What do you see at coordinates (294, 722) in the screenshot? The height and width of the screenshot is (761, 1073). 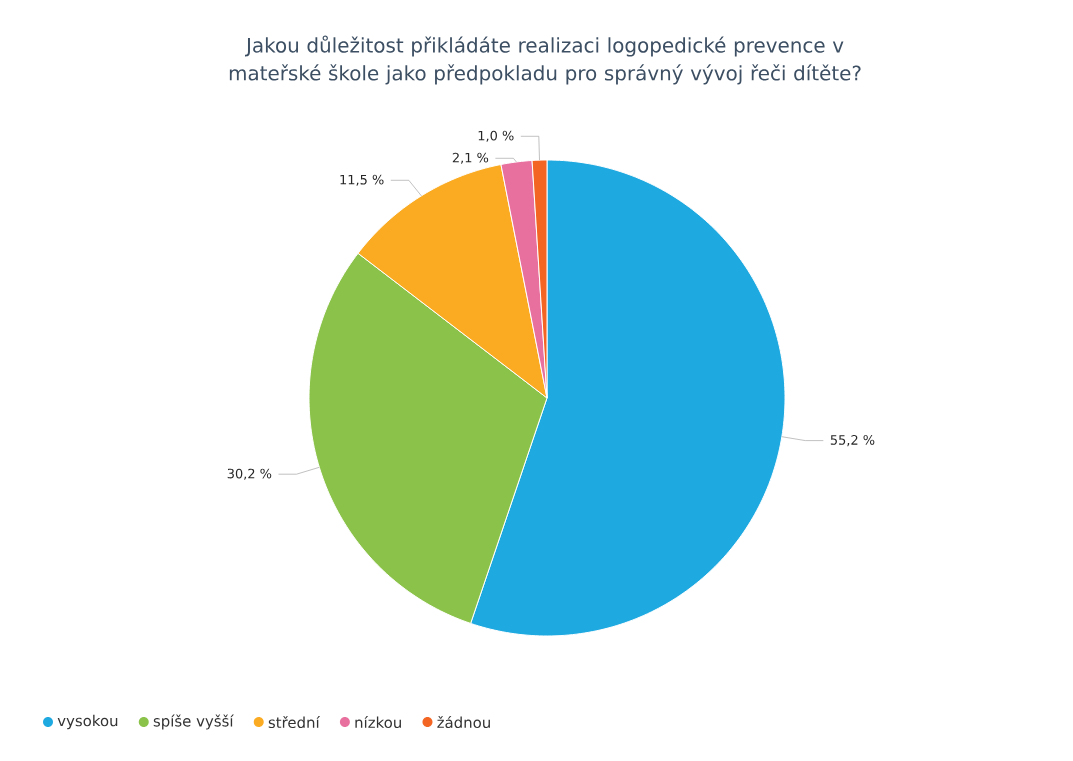 I see `legend-label: střední` at bounding box center [294, 722].